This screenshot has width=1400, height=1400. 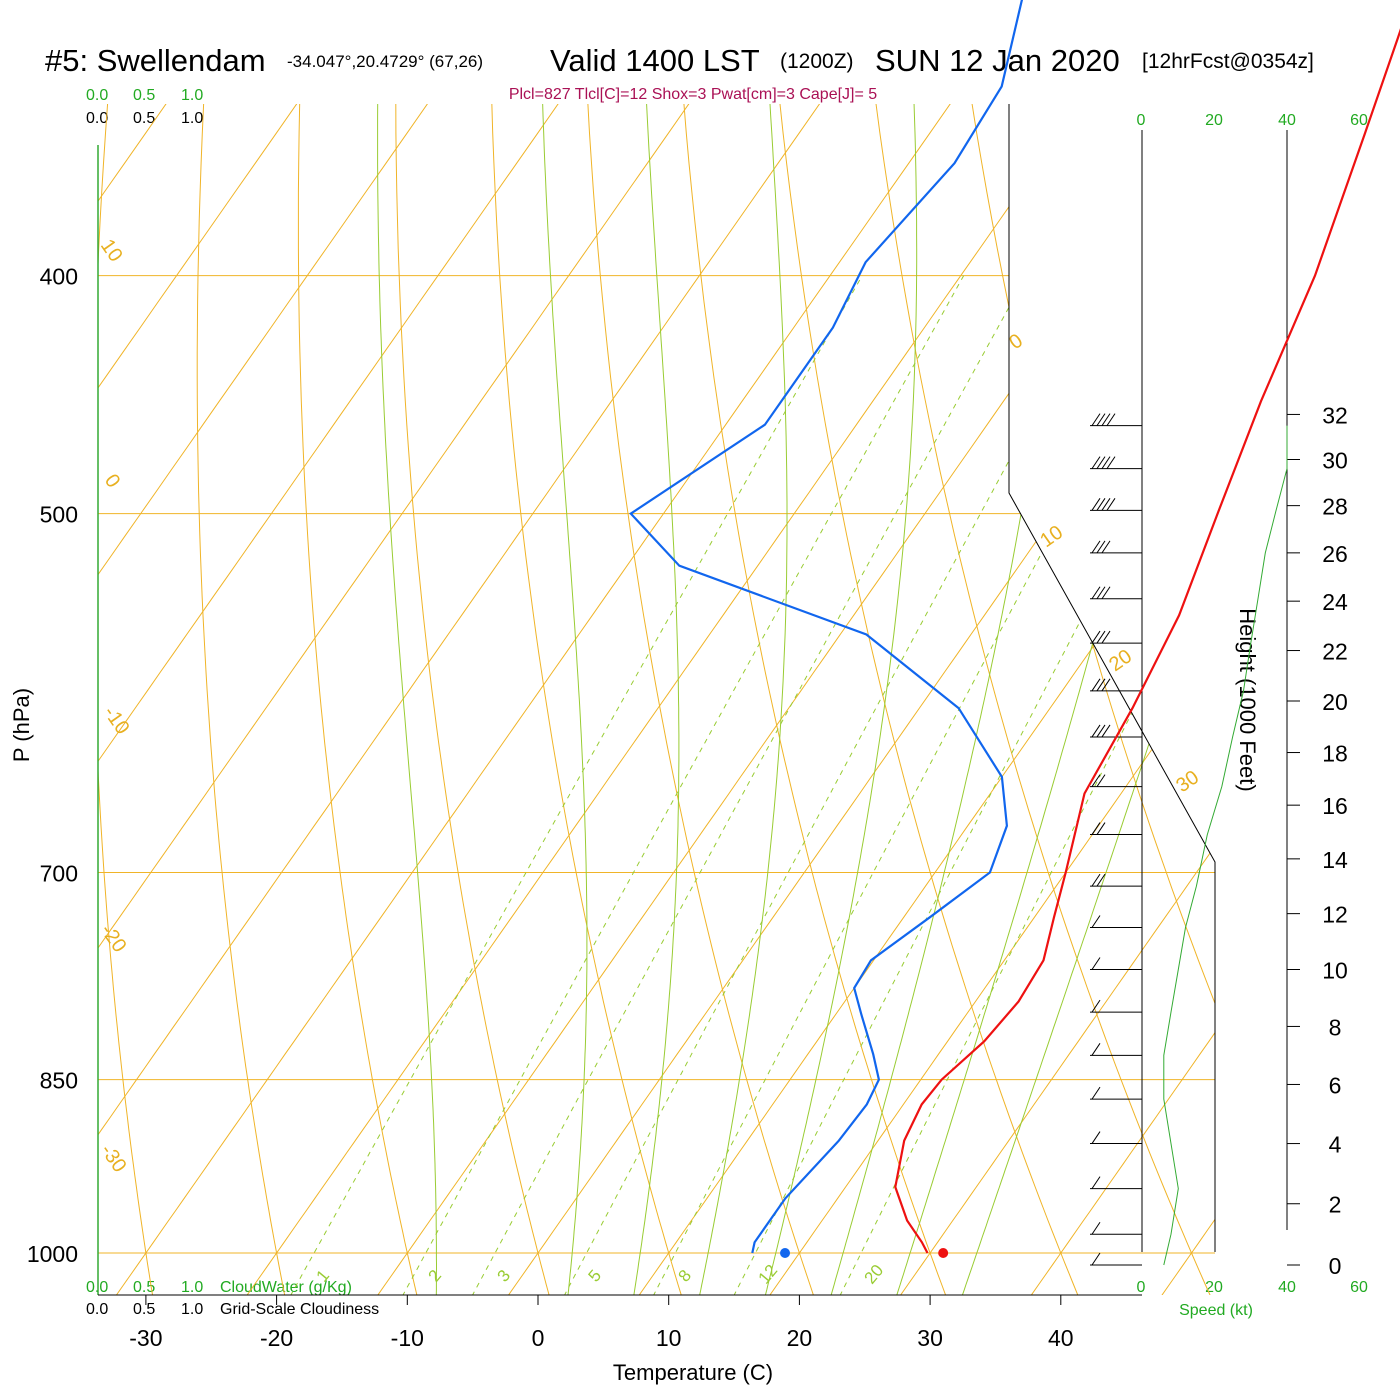 I want to click on wind-speed-line, so click(x=1225, y=845).